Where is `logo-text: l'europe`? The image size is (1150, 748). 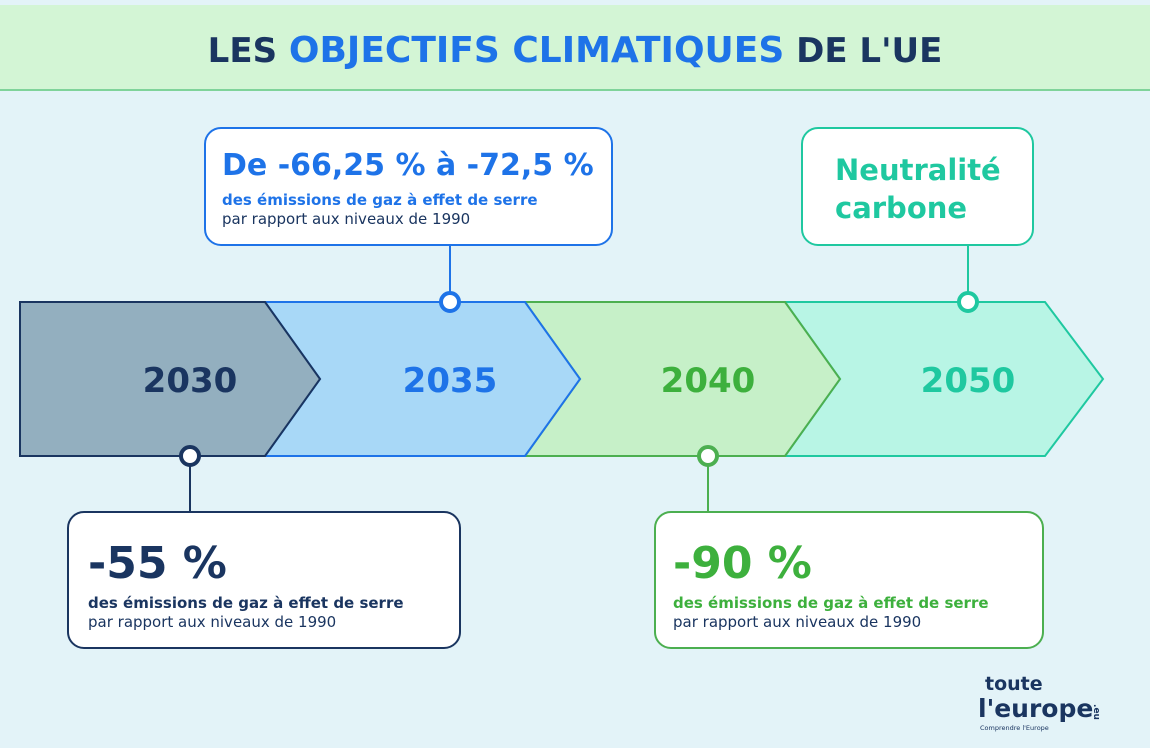 logo-text: l'europe is located at coordinates (1035, 708).